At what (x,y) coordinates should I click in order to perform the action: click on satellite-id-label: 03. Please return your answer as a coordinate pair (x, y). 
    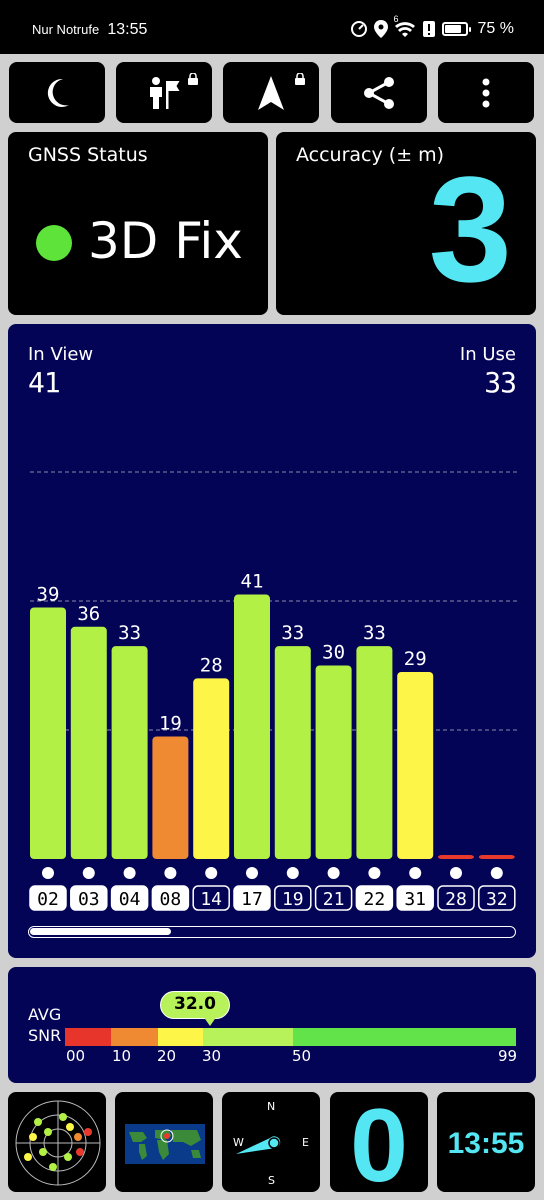
    Looking at the image, I should click on (89, 899).